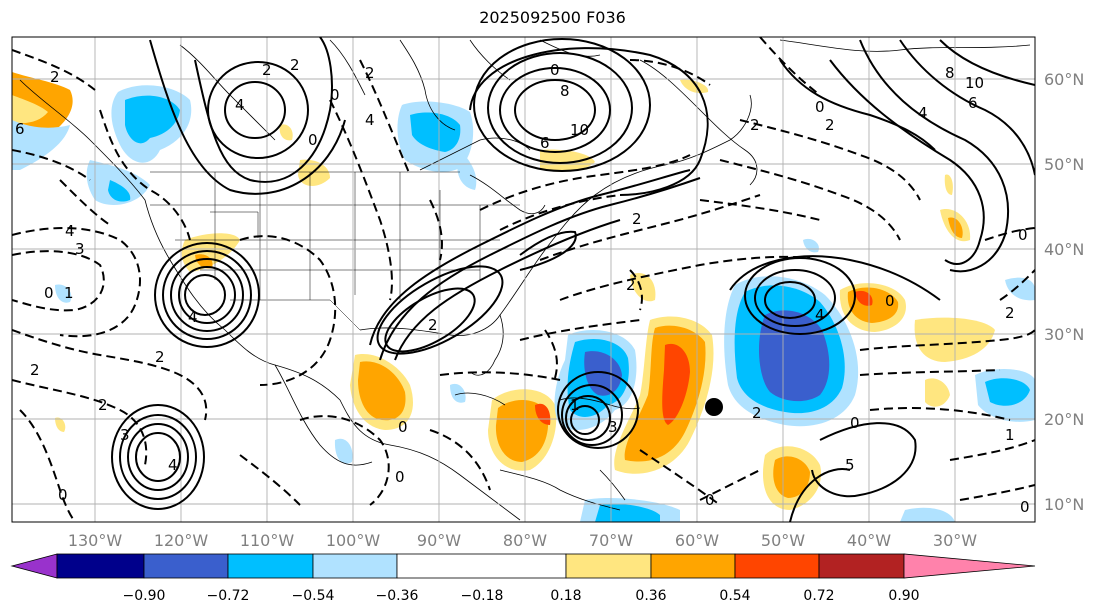 This screenshot has height=615, width=1105. Describe the element at coordinates (783, 540) in the screenshot. I see `lon-label: 50°W` at that location.